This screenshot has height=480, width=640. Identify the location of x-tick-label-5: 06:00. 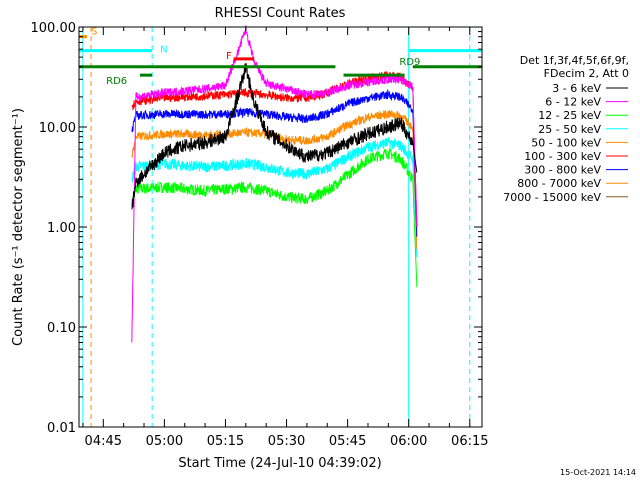
(408, 441).